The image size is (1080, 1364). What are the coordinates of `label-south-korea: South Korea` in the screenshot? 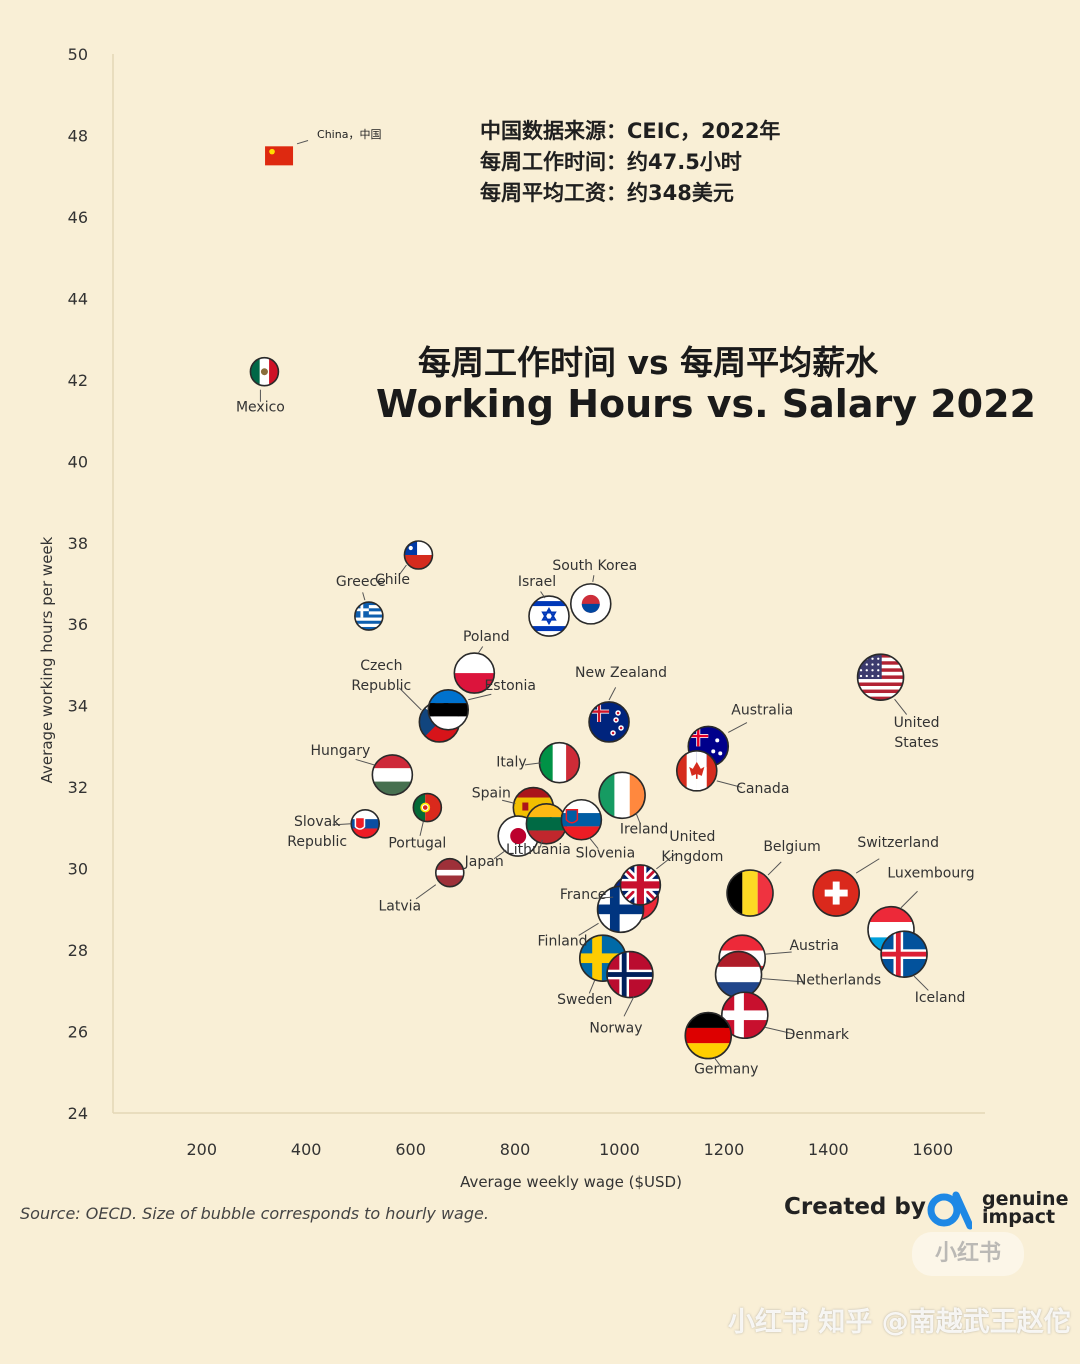 It's located at (594, 566).